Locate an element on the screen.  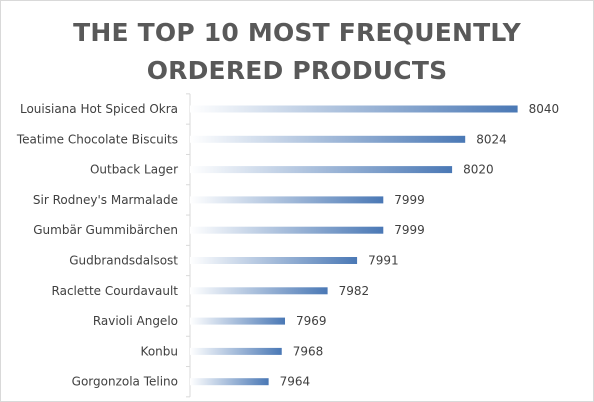
chart-title-line-2: ORDERED PRODUCTS is located at coordinates (297, 70).